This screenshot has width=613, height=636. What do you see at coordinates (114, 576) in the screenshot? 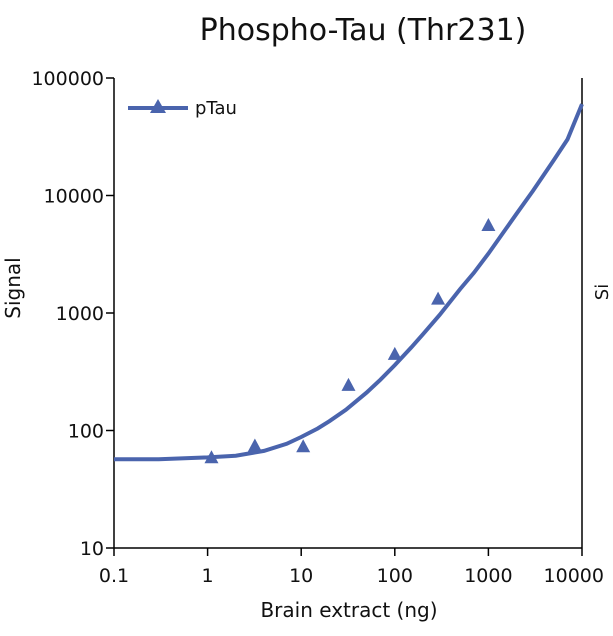
I see `x-tick-label: 0.1` at bounding box center [114, 576].